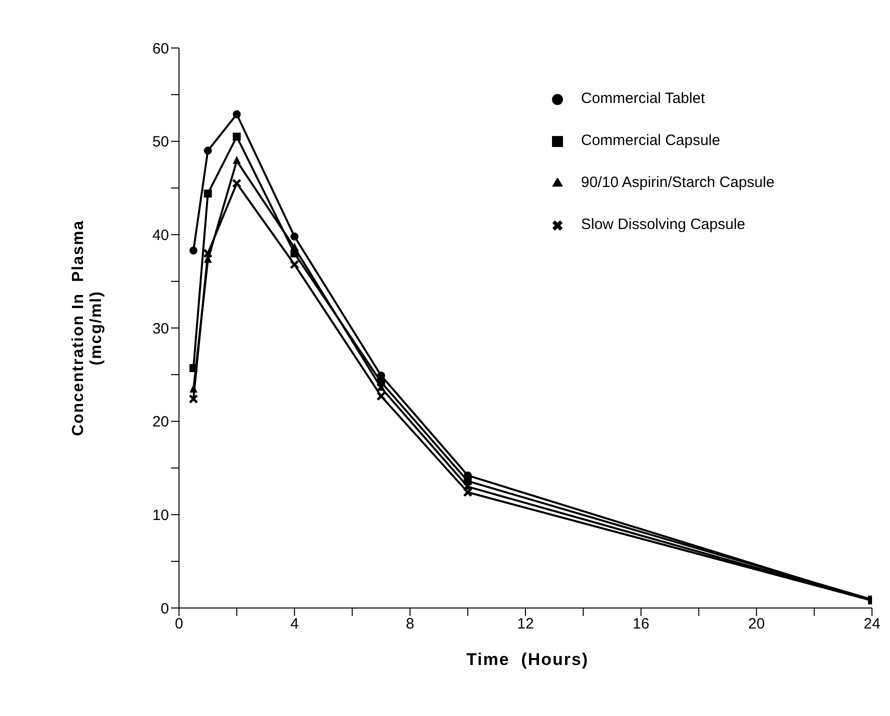 The width and height of the screenshot is (890, 716). What do you see at coordinates (160, 515) in the screenshot?
I see `y-tick-label: 10` at bounding box center [160, 515].